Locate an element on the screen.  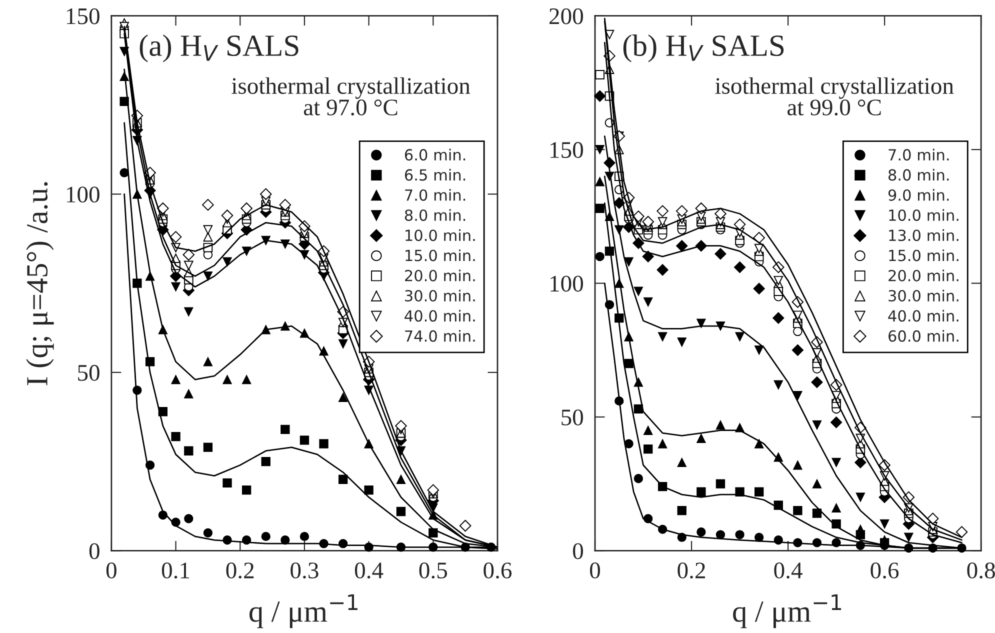
x-tick-label: 0.8 is located at coordinates (981, 570).